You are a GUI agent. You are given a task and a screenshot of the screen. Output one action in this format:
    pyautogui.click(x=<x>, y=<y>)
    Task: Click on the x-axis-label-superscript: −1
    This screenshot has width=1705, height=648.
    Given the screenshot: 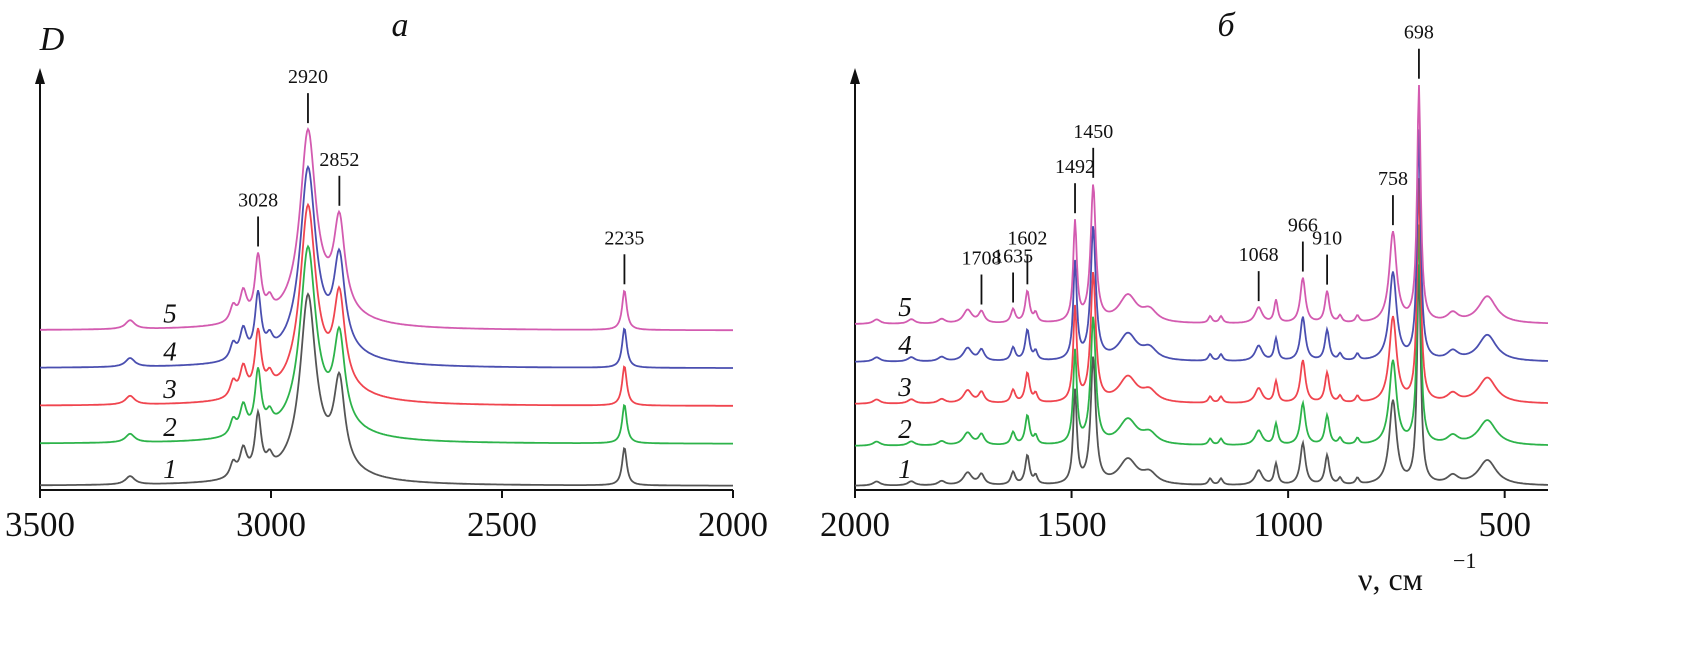 What is the action you would take?
    pyautogui.click(x=1464, y=560)
    